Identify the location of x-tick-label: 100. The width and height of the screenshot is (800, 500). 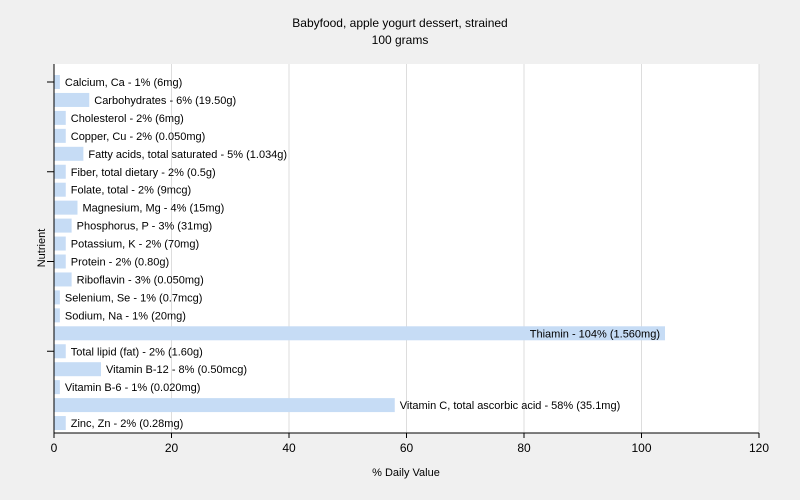
(641, 448).